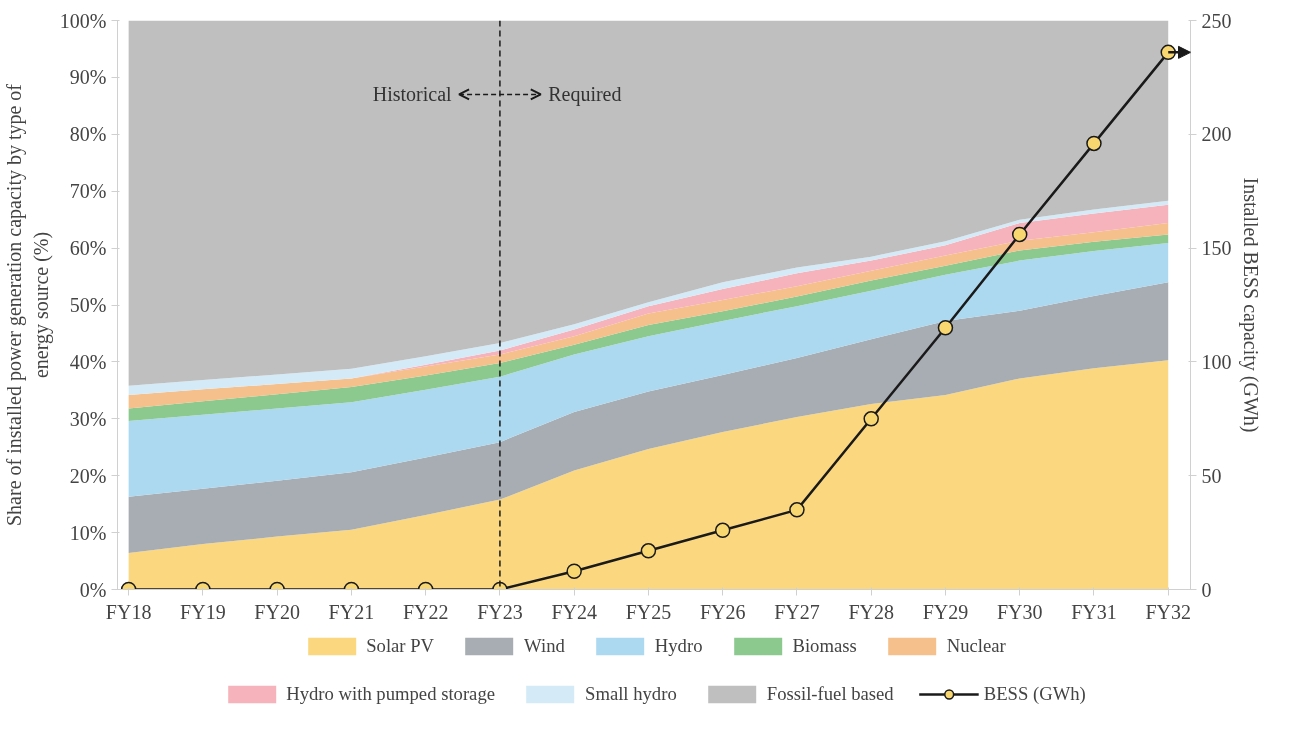  What do you see at coordinates (544, 646) in the screenshot?
I see `legend-label: Wind` at bounding box center [544, 646].